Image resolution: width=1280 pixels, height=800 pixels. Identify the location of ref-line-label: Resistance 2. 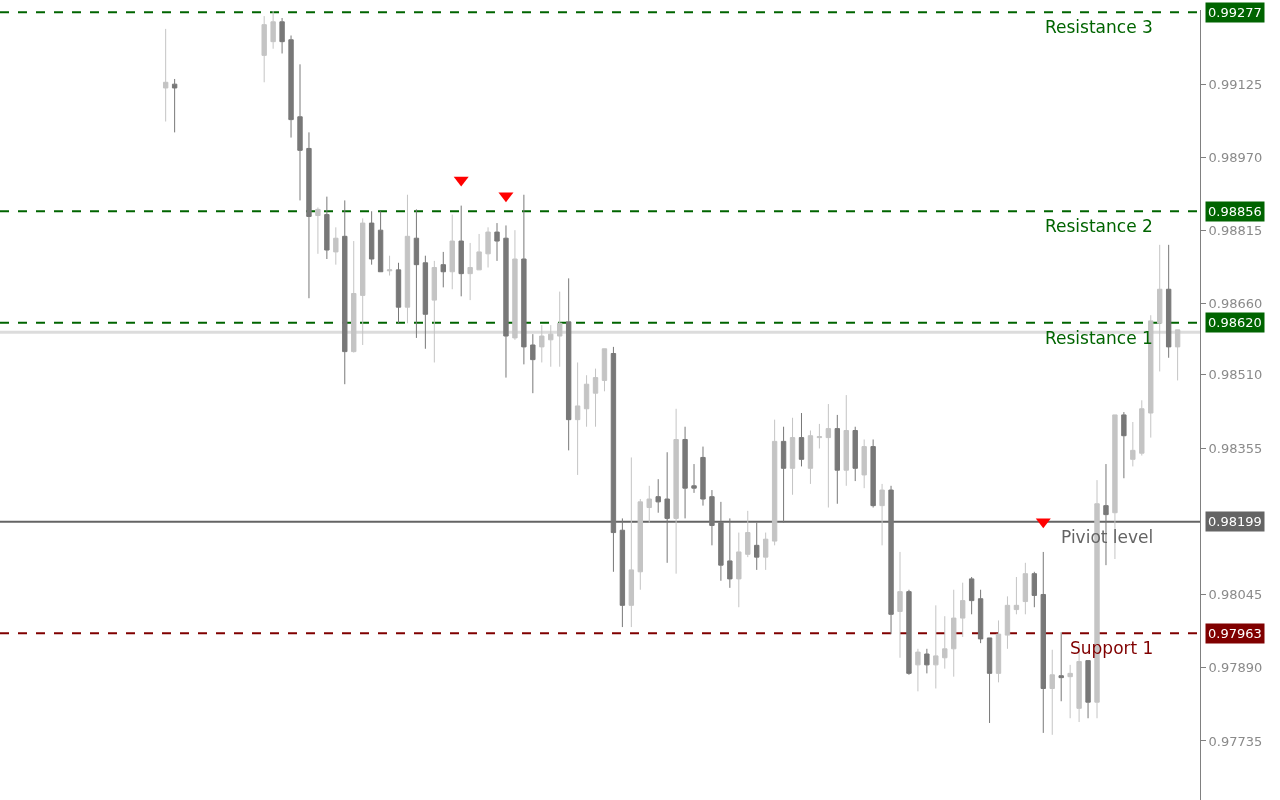
(1099, 226).